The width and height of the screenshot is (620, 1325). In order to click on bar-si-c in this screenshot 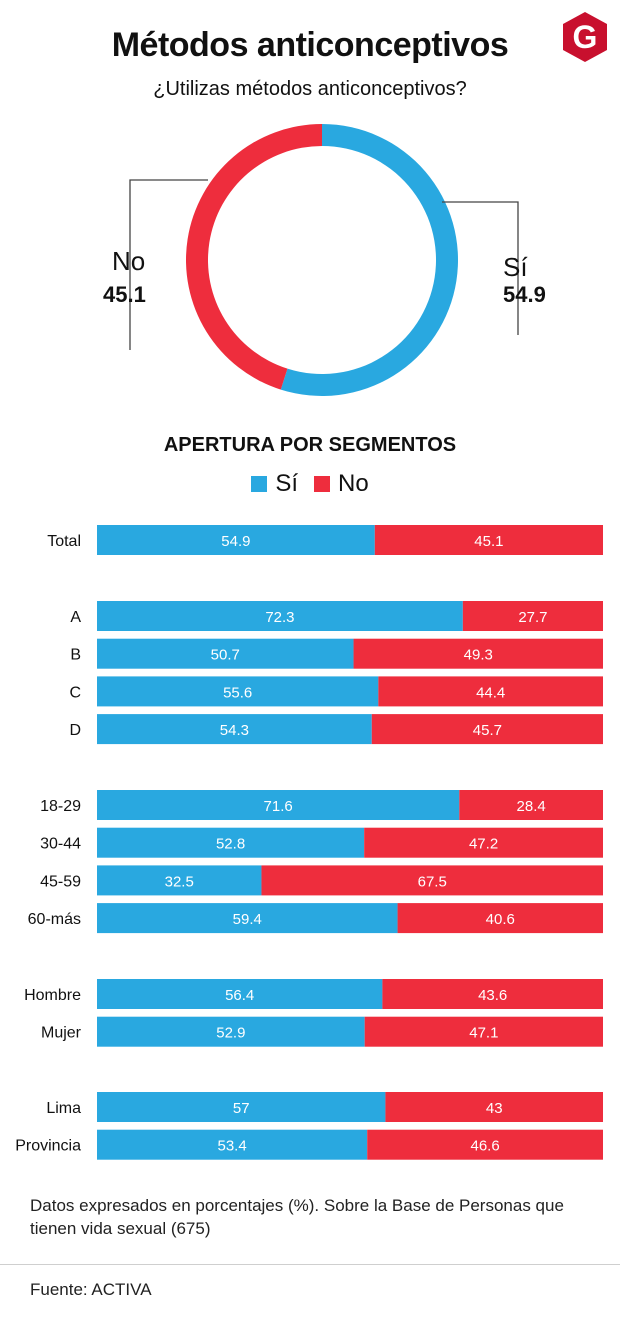, I will do `click(238, 691)`.